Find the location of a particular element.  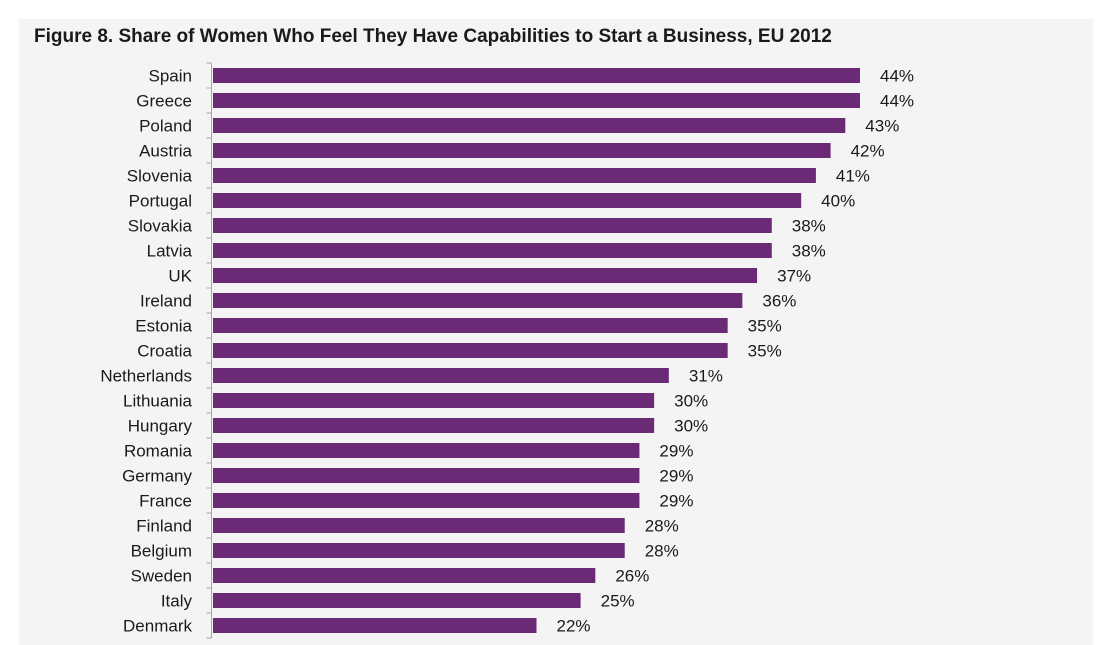

category-label: Italy is located at coordinates (177, 601).